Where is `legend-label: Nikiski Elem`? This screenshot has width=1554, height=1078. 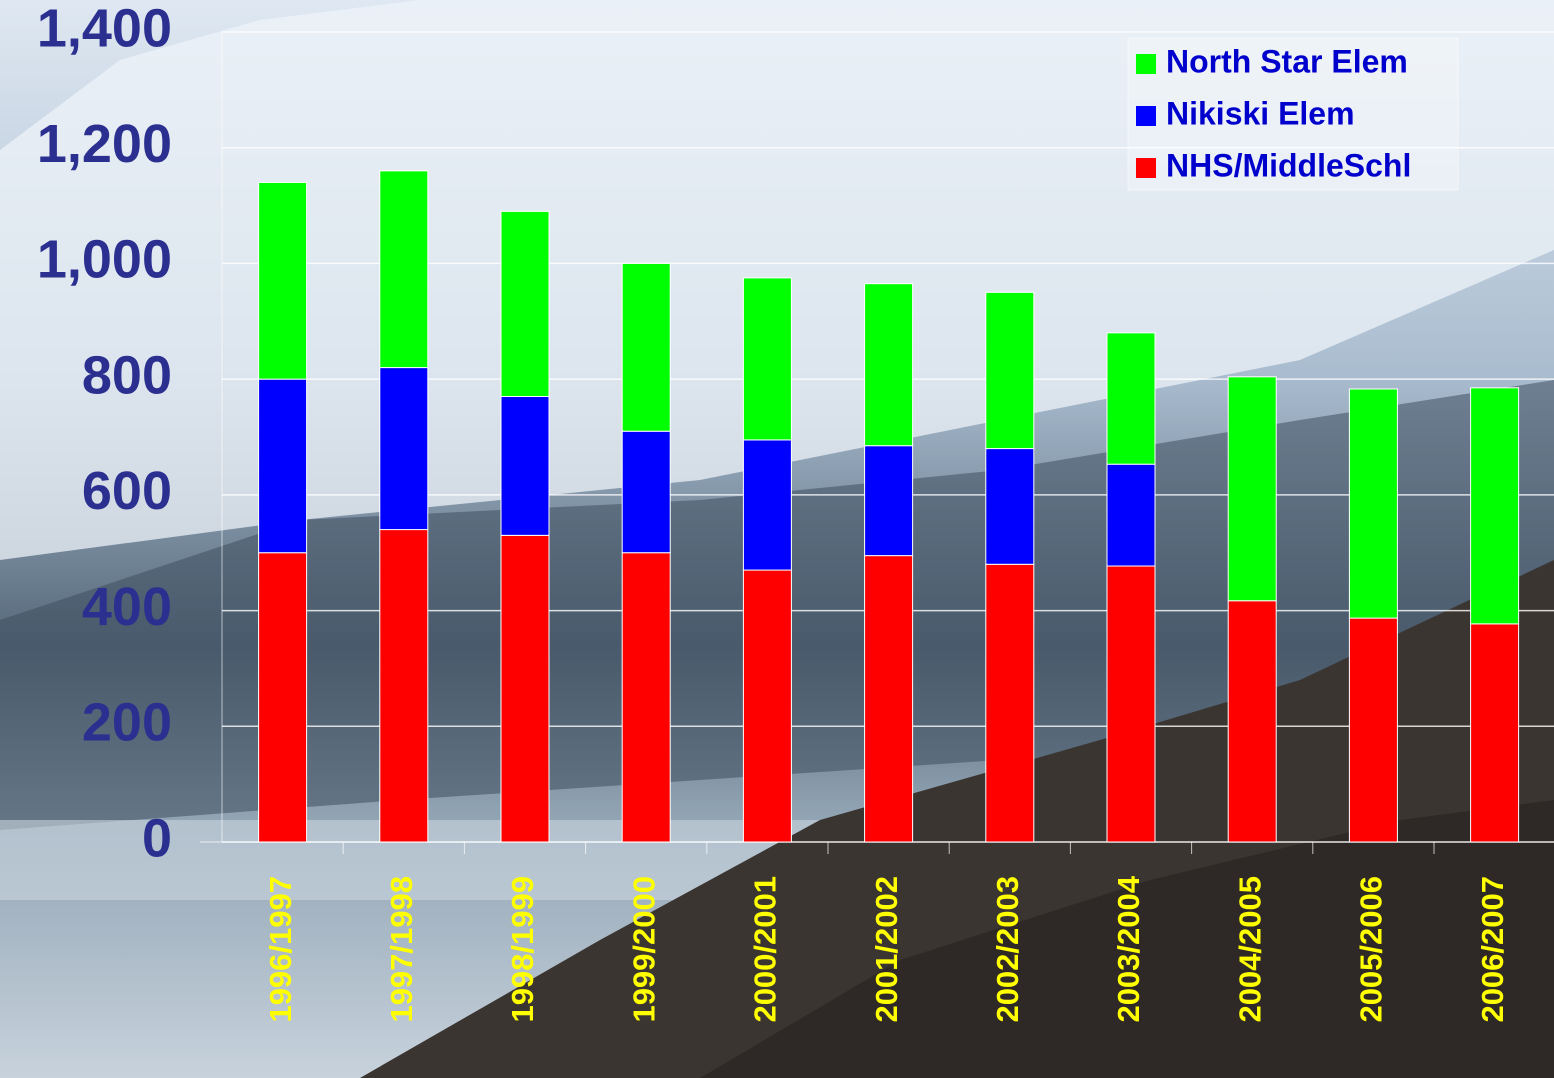
legend-label: Nikiski Elem is located at coordinates (1260, 113).